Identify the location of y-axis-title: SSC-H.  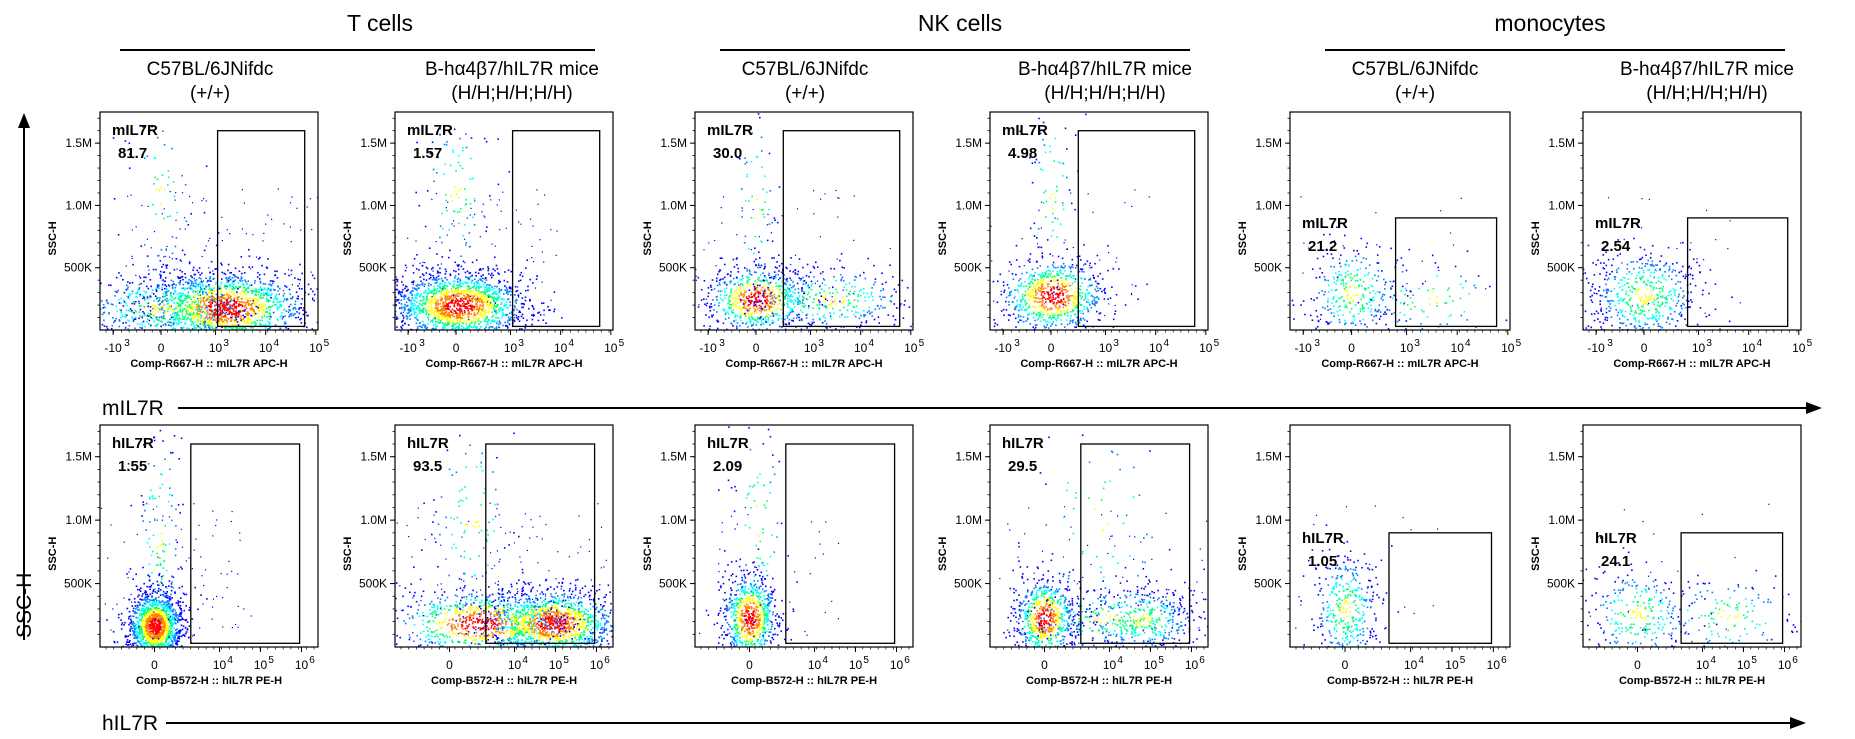
(348, 238).